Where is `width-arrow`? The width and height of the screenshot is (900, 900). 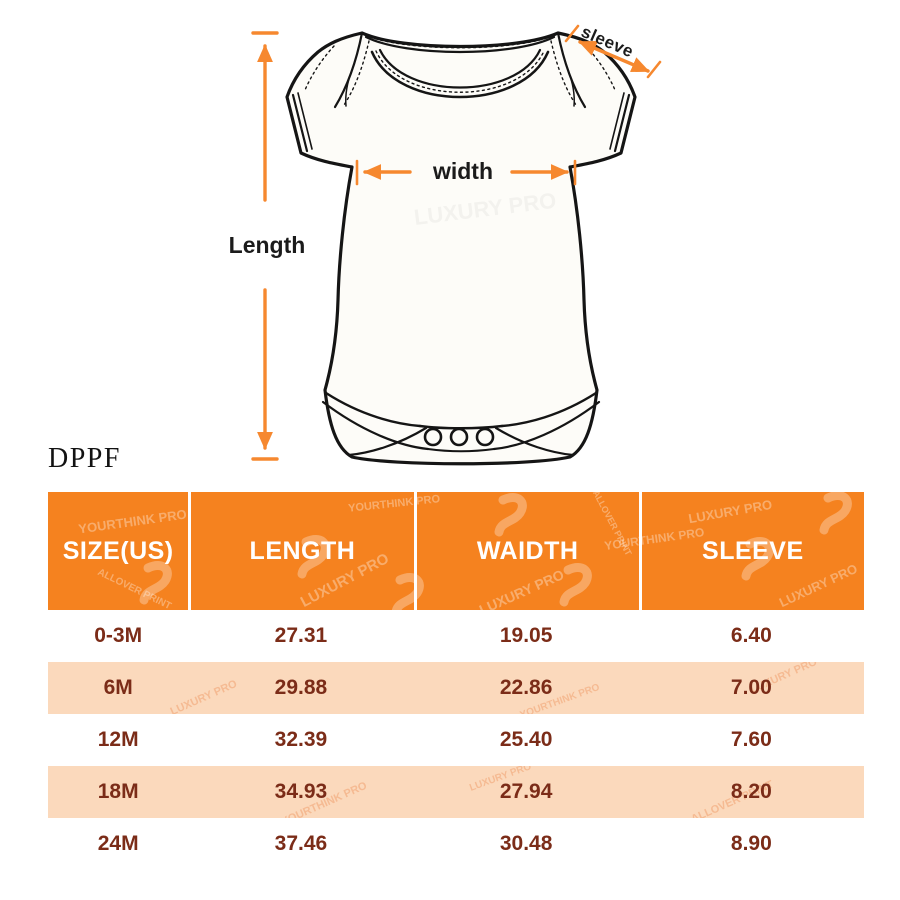 width-arrow is located at coordinates (466, 172).